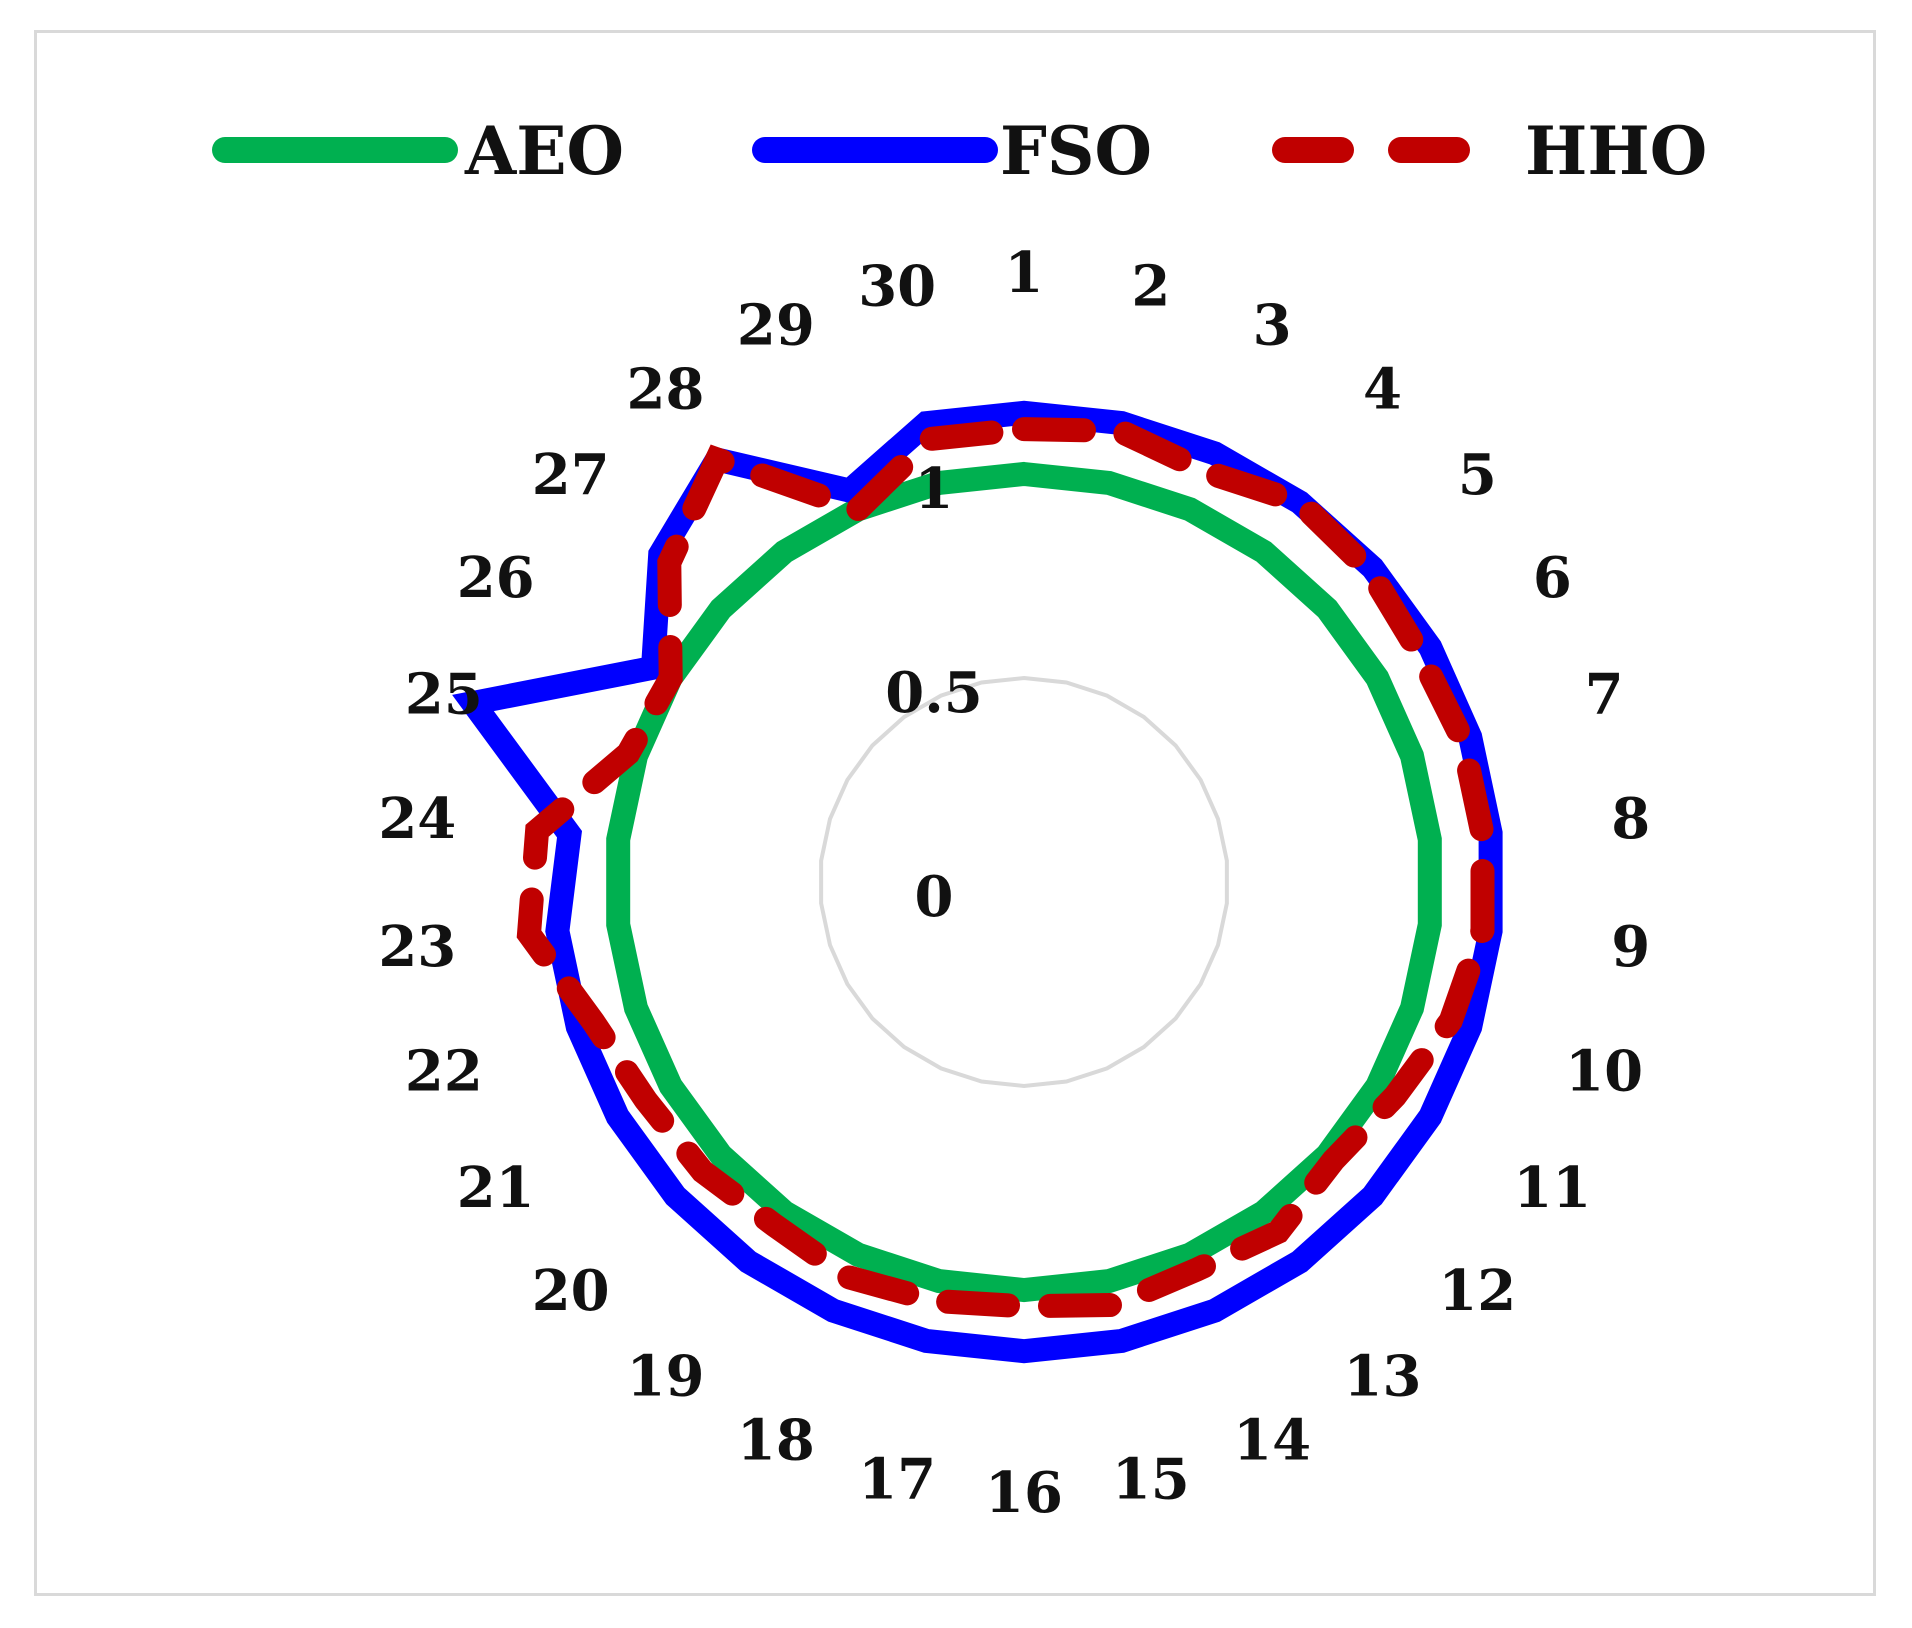  Describe the element at coordinates (1604, 695) in the screenshot. I see `category-label: 7` at that location.